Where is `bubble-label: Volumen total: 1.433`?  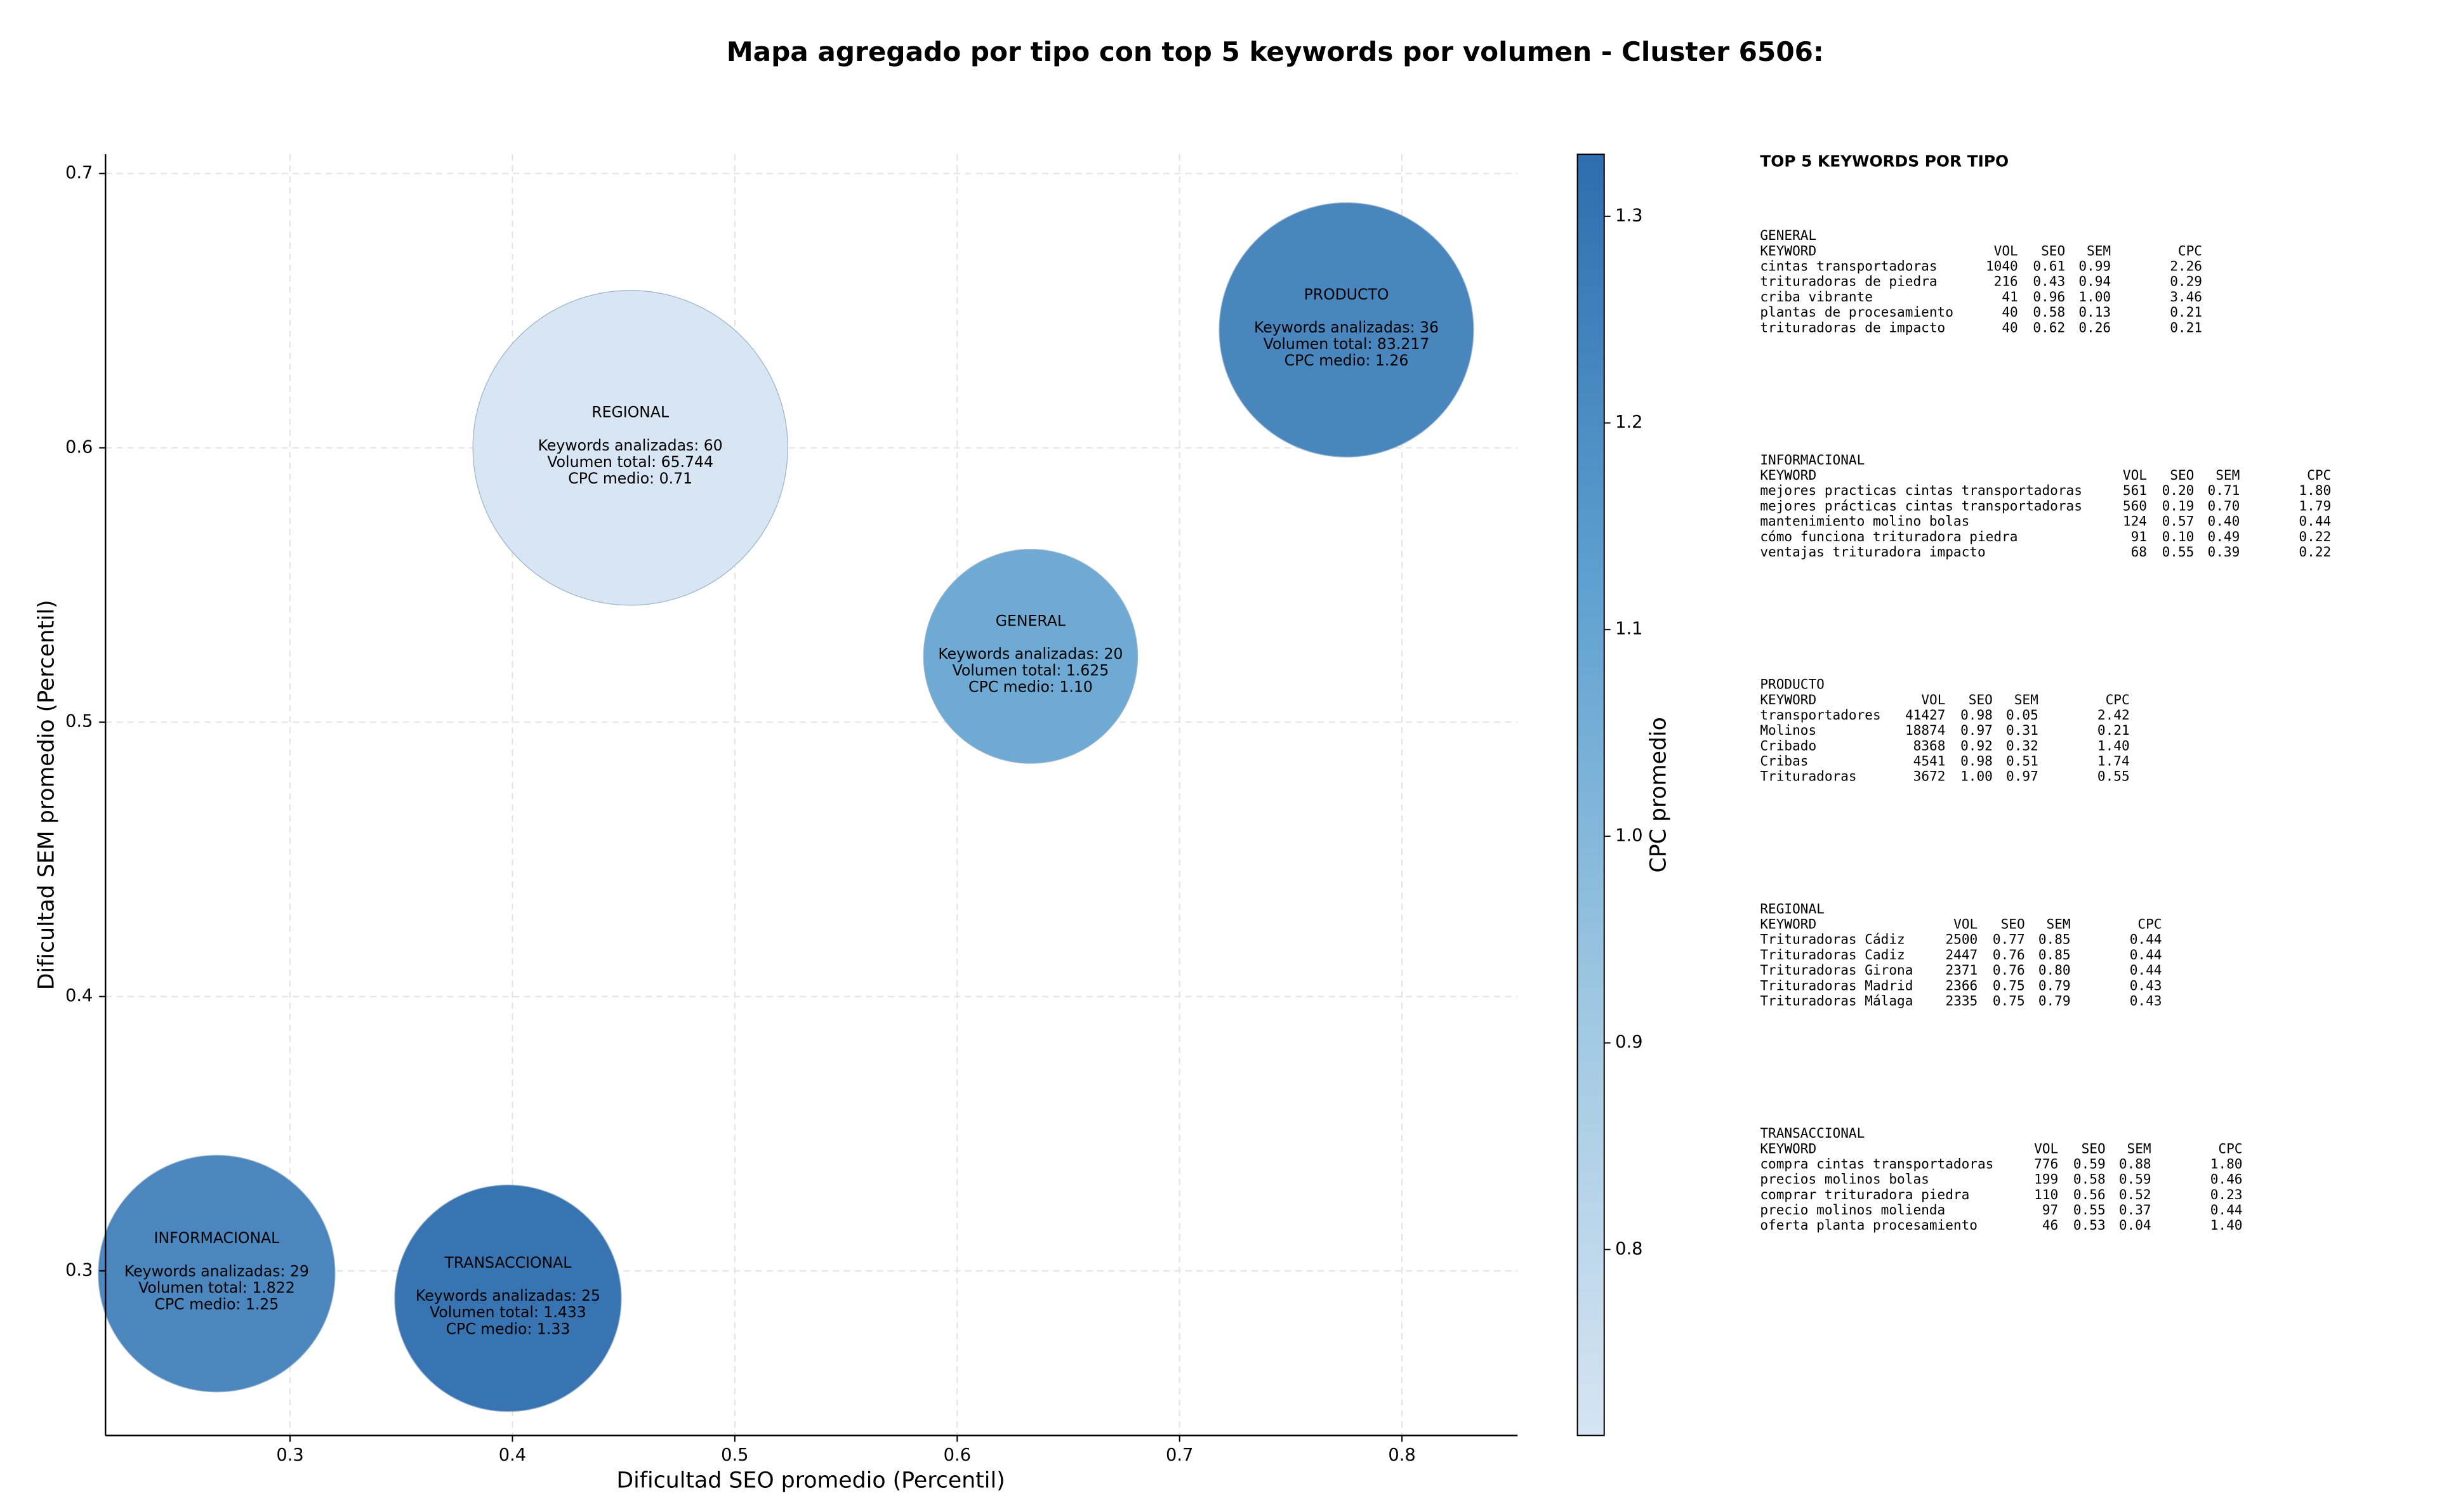
bubble-label: Volumen total: 1.433 is located at coordinates (508, 1312).